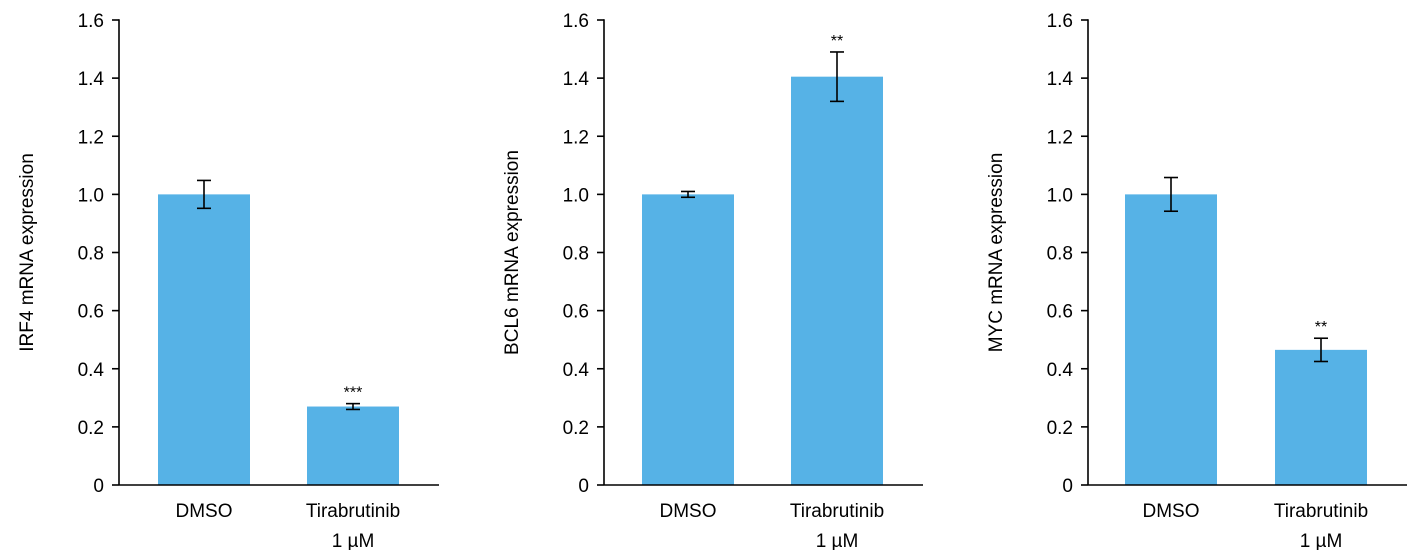 The width and height of the screenshot is (1412, 550). Describe the element at coordinates (27, 252) in the screenshot. I see `y-axis-label: IRF4 mRNA expression` at that location.